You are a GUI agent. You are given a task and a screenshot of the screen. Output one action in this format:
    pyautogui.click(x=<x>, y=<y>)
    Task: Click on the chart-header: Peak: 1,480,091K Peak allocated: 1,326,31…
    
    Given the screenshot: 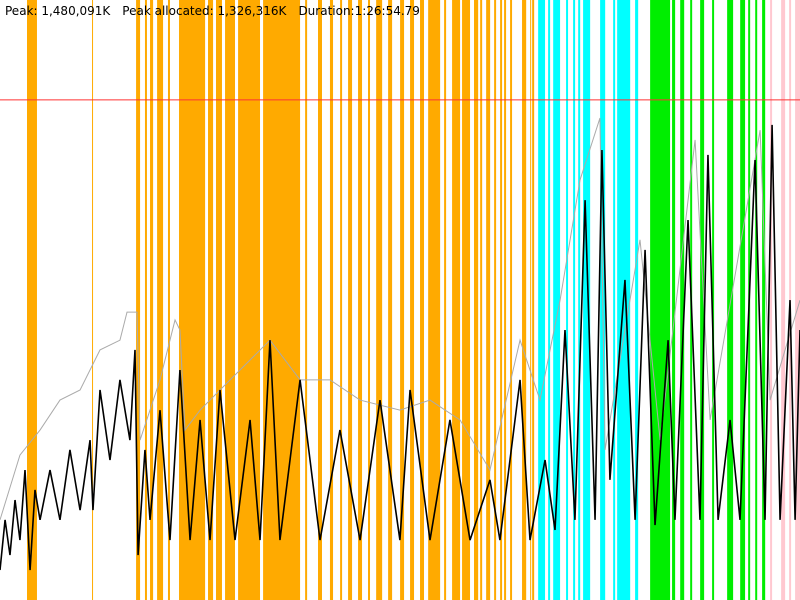 What is the action you would take?
    pyautogui.click(x=218, y=11)
    